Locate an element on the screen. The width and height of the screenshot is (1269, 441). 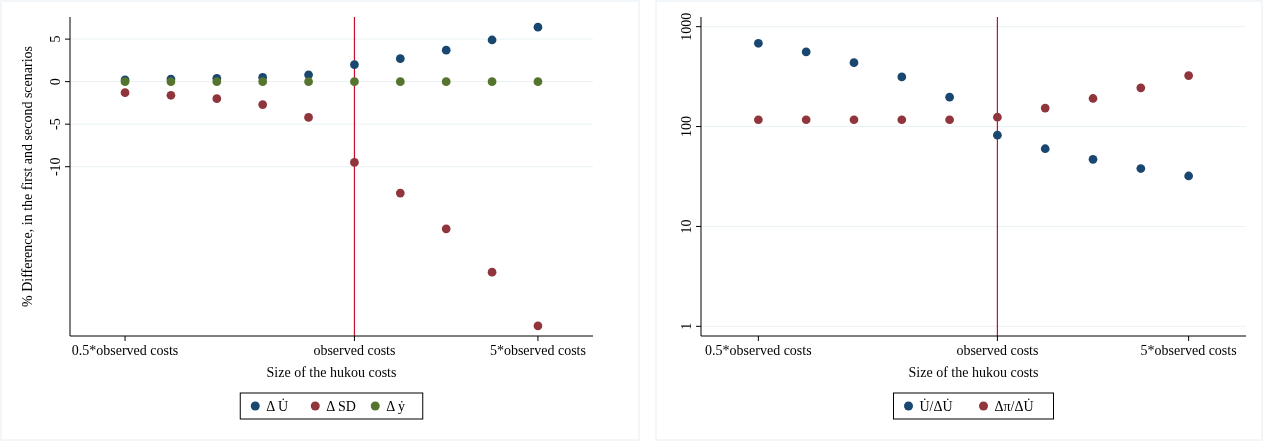
y-axis-title: % Difference, in the first and second scenarios is located at coordinates (27, 176).